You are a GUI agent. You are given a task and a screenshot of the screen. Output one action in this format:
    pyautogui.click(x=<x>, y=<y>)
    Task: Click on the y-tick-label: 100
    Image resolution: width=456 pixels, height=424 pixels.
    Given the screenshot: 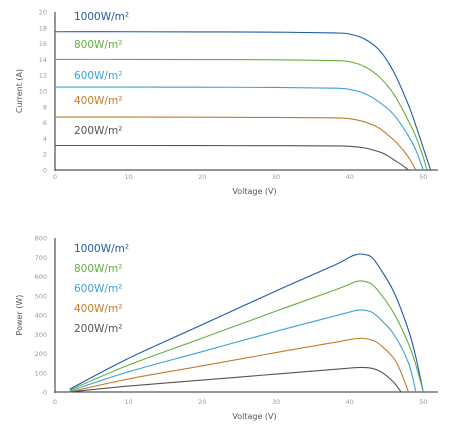 What is the action you would take?
    pyautogui.click(x=41, y=373)
    